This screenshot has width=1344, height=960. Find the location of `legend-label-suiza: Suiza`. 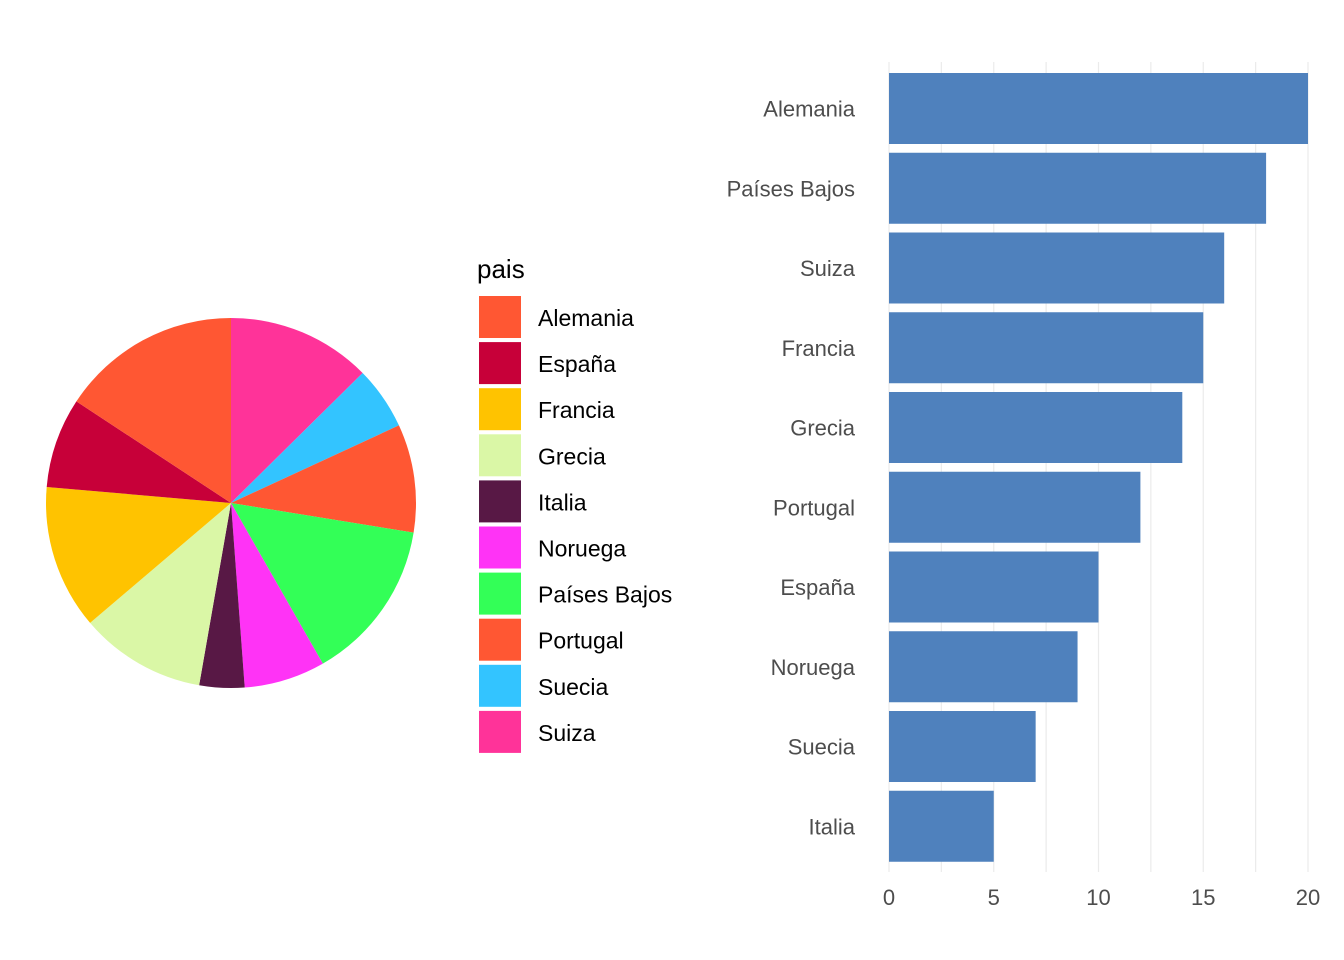

legend-label-suiza: Suiza is located at coordinates (567, 733).